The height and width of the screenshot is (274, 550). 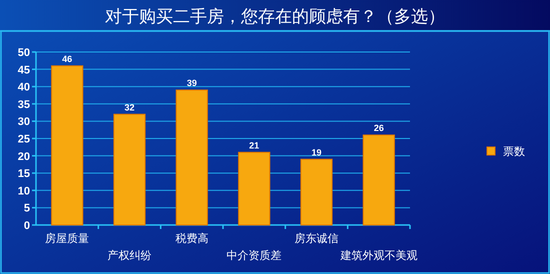 What do you see at coordinates (24, 122) in the screenshot?
I see `y-tick-label: 30` at bounding box center [24, 122].